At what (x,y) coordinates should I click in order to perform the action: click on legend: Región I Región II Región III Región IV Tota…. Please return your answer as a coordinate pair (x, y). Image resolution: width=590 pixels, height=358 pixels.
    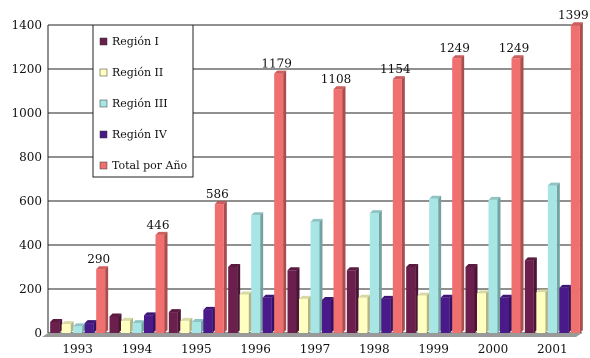
    Looking at the image, I should click on (143, 101).